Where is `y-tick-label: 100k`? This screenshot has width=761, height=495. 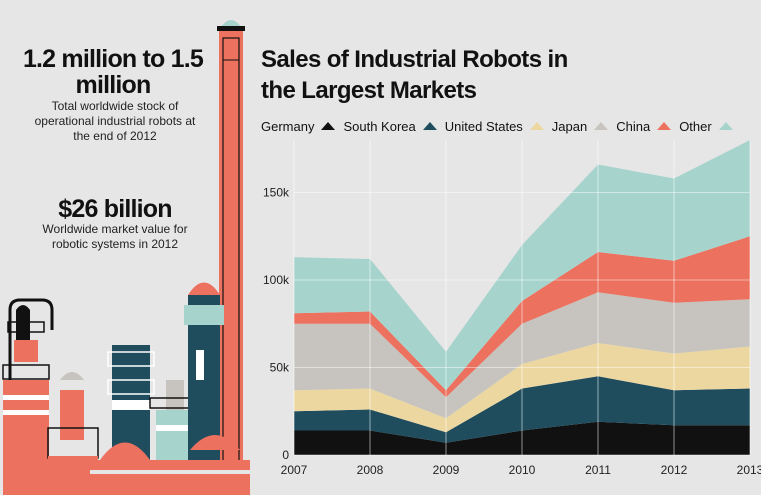
y-tick-label: 100k is located at coordinates (276, 280).